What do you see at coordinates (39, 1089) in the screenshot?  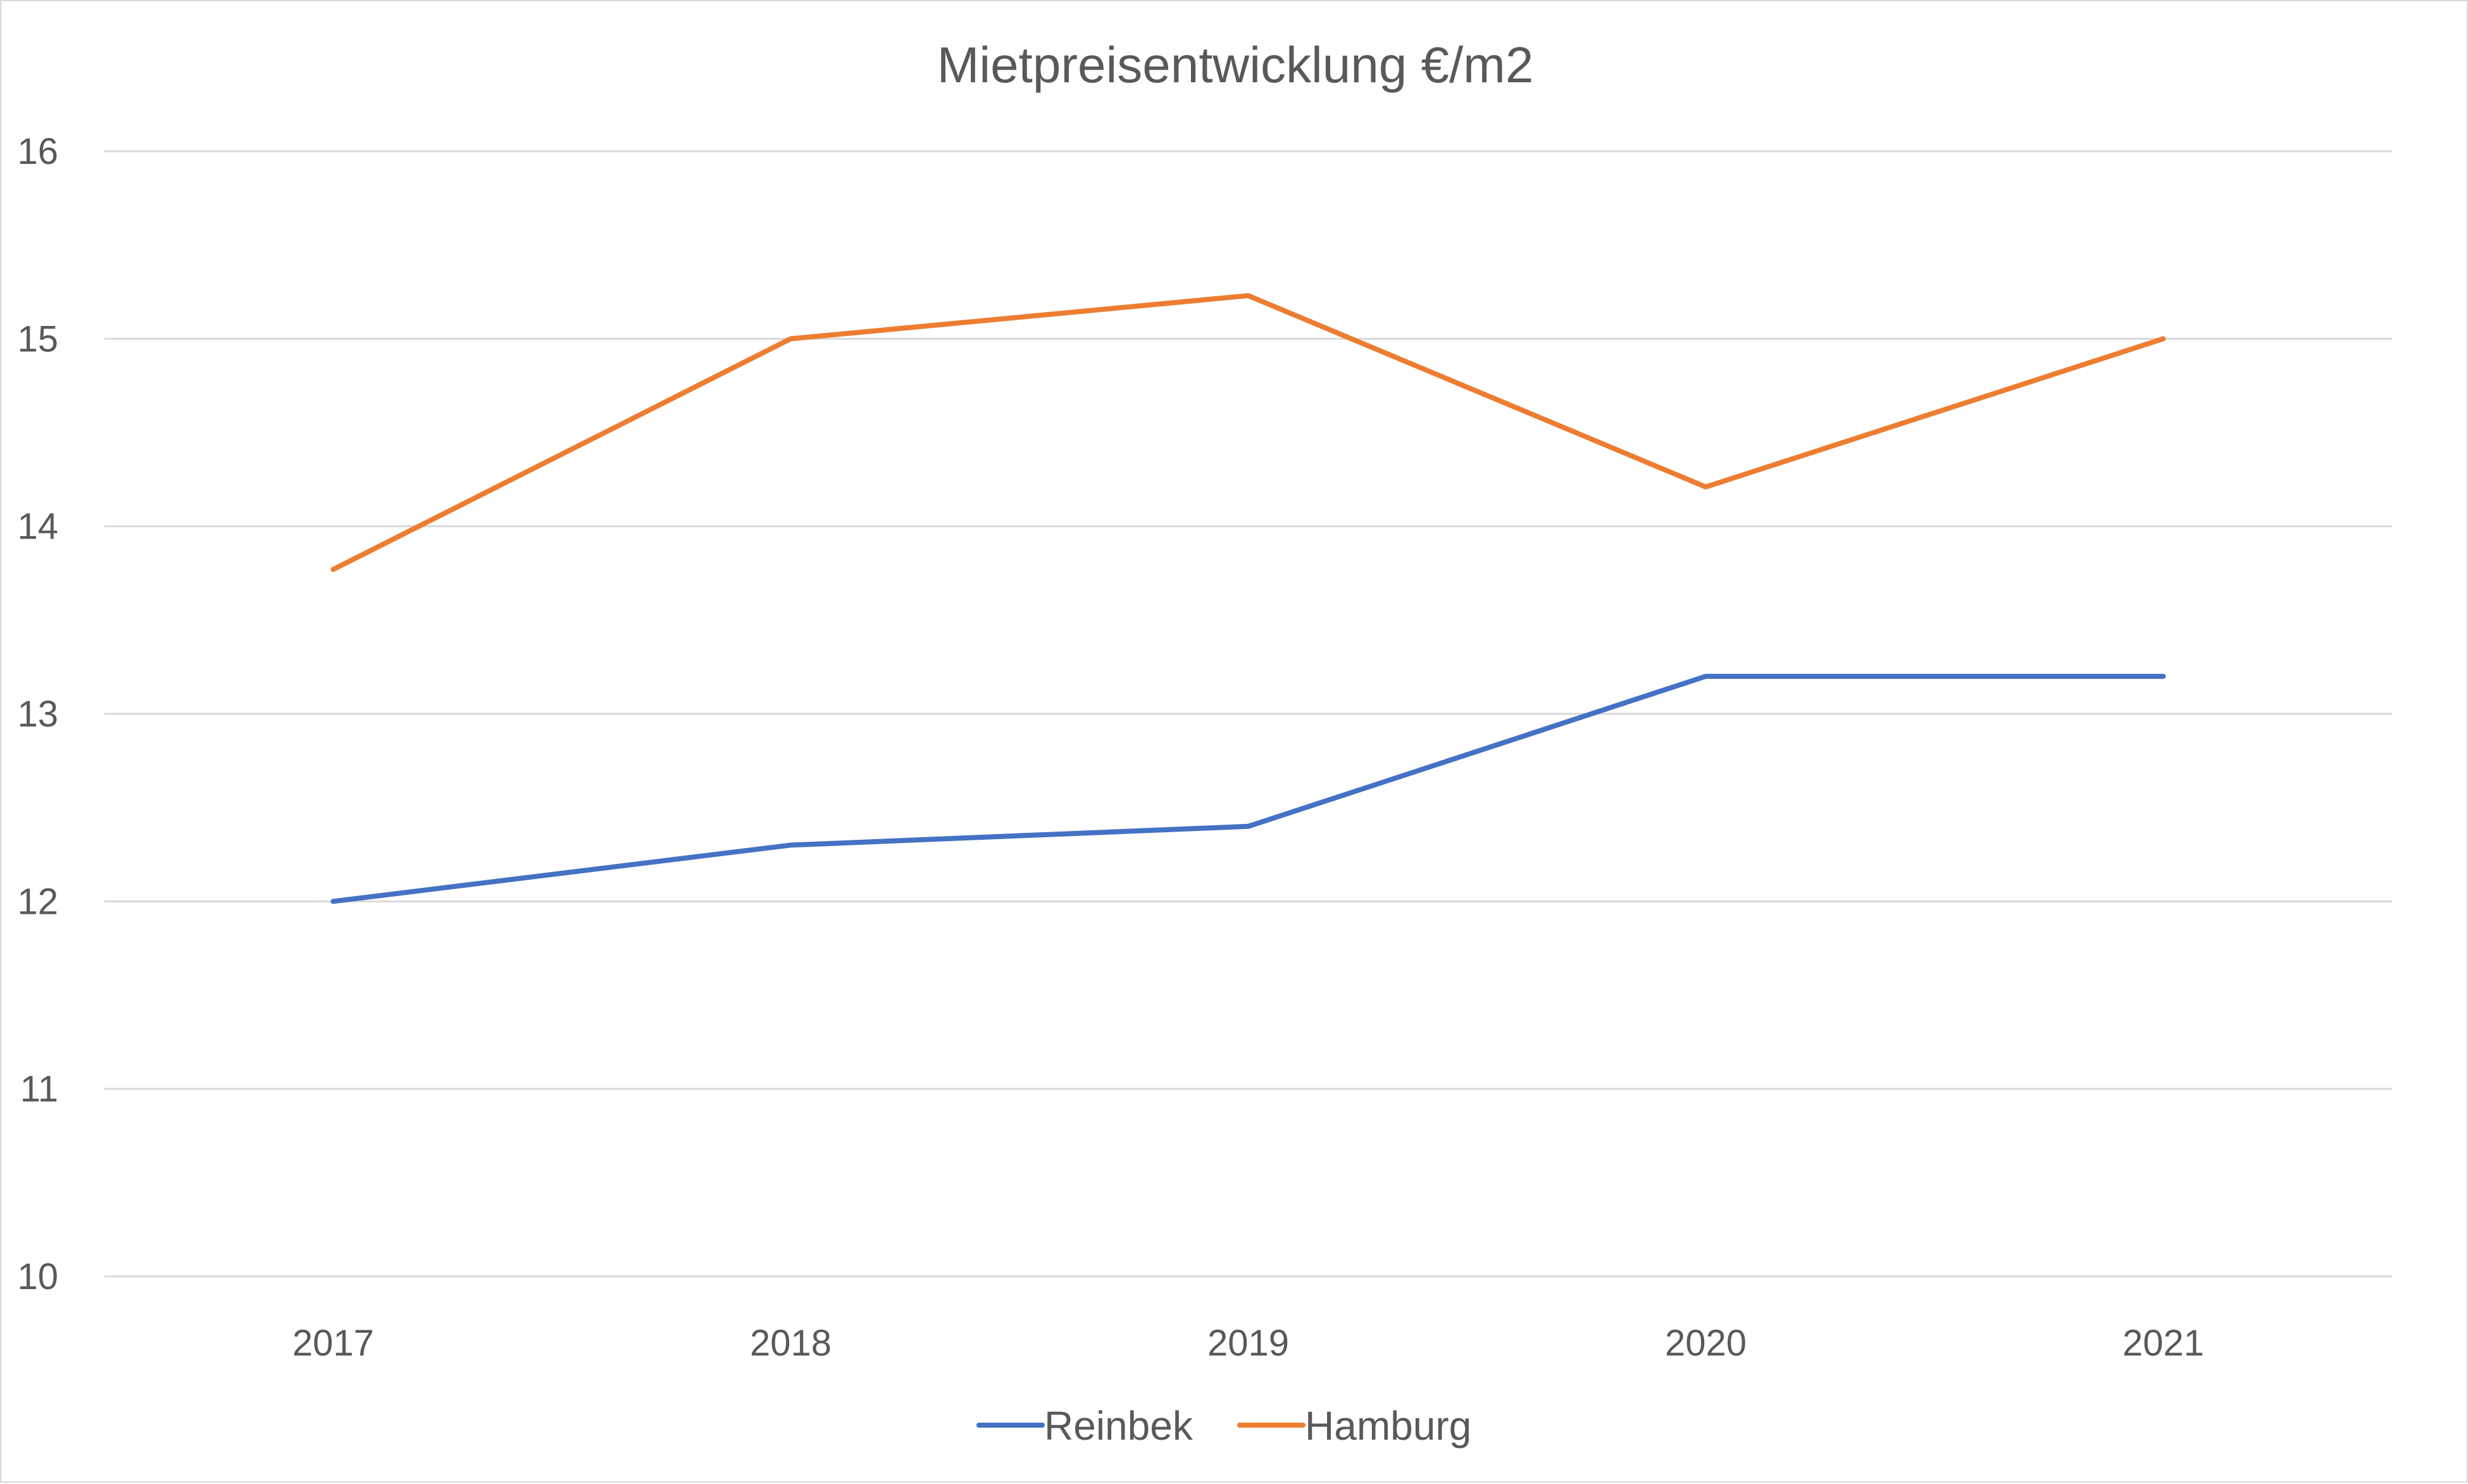 I see `y-tick-label: 11` at bounding box center [39, 1089].